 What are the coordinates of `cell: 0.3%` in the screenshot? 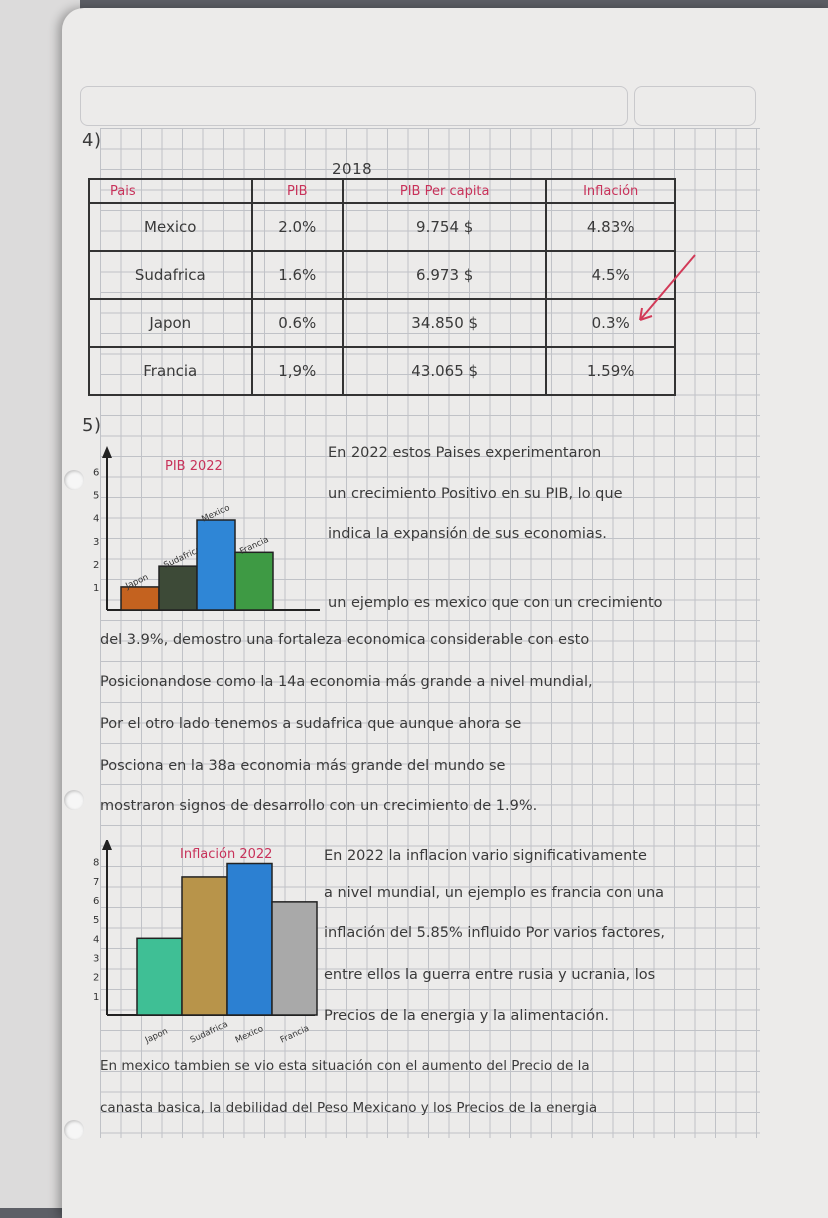 It's located at (610, 323).